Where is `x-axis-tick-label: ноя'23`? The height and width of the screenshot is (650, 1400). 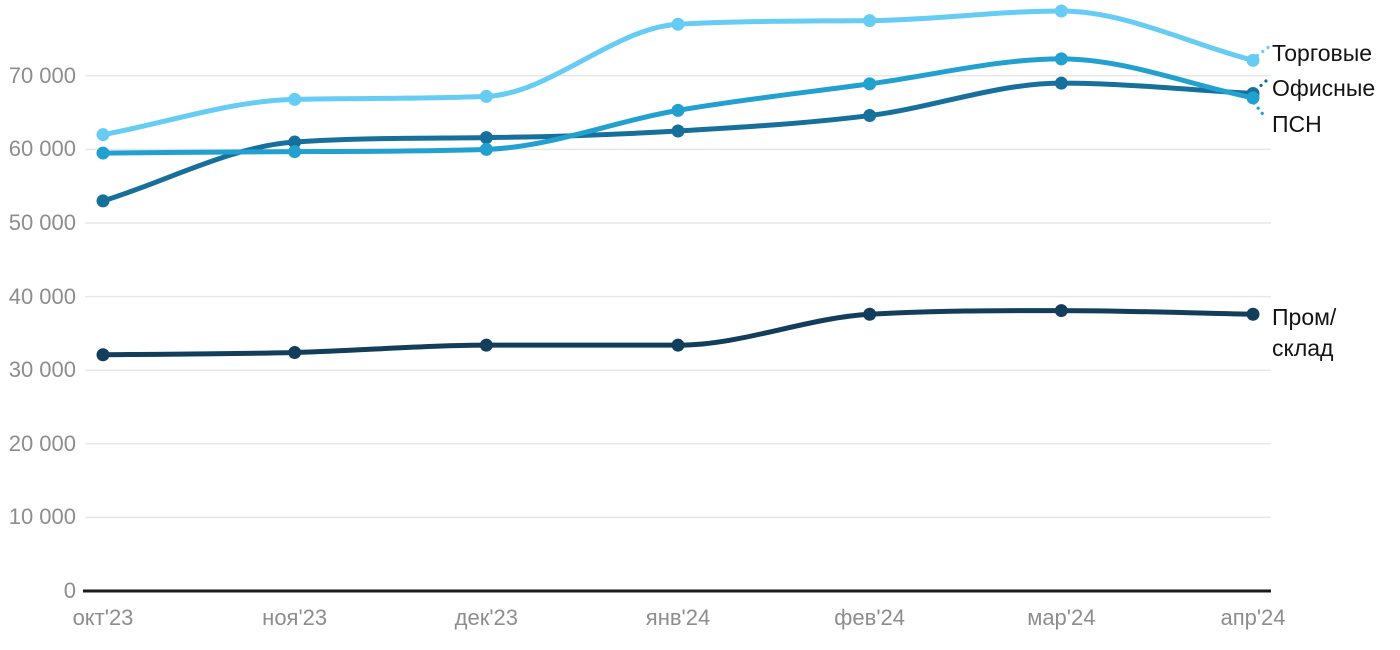 x-axis-tick-label: ноя'23 is located at coordinates (295, 617).